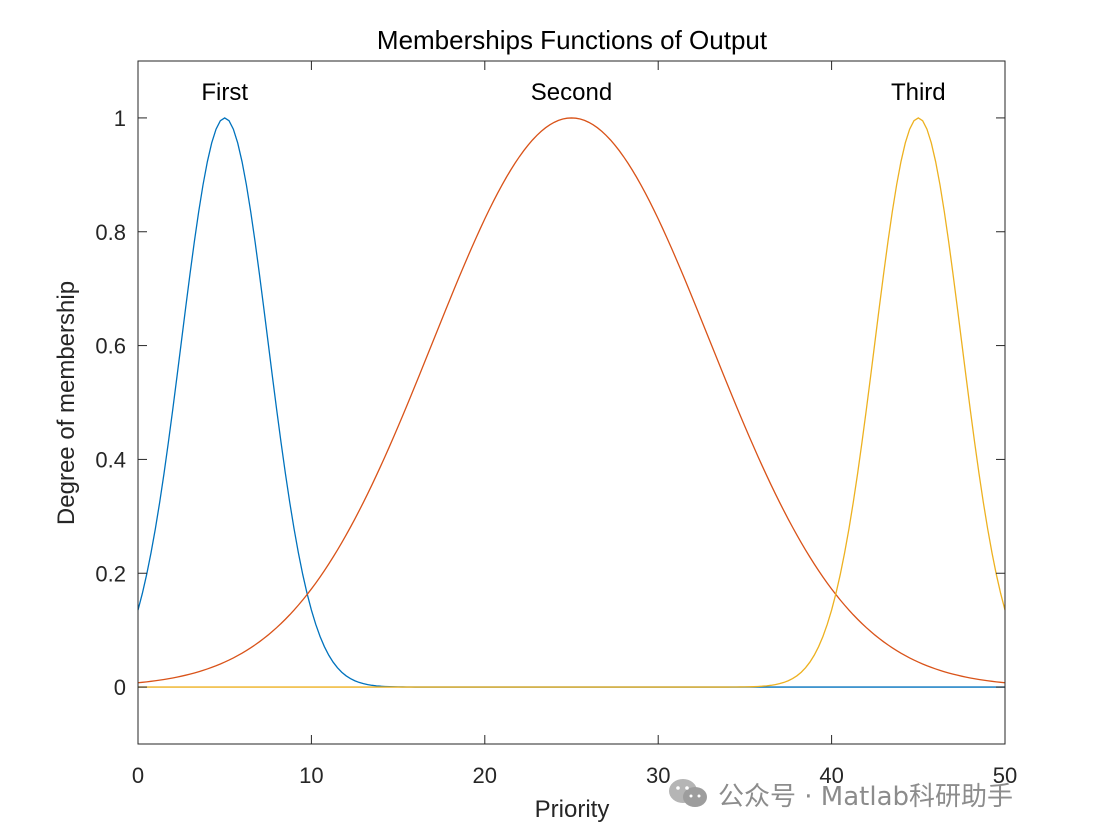 This screenshot has height=835, width=1107. I want to click on y-tick-label: 1, so click(120, 118).